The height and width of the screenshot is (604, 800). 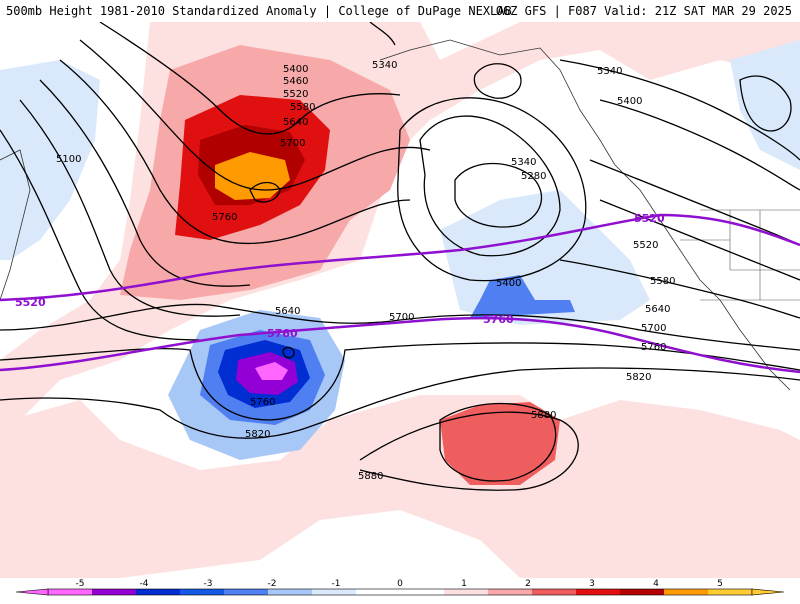 I want to click on colorbar-tick: 5, so click(x=720, y=584).